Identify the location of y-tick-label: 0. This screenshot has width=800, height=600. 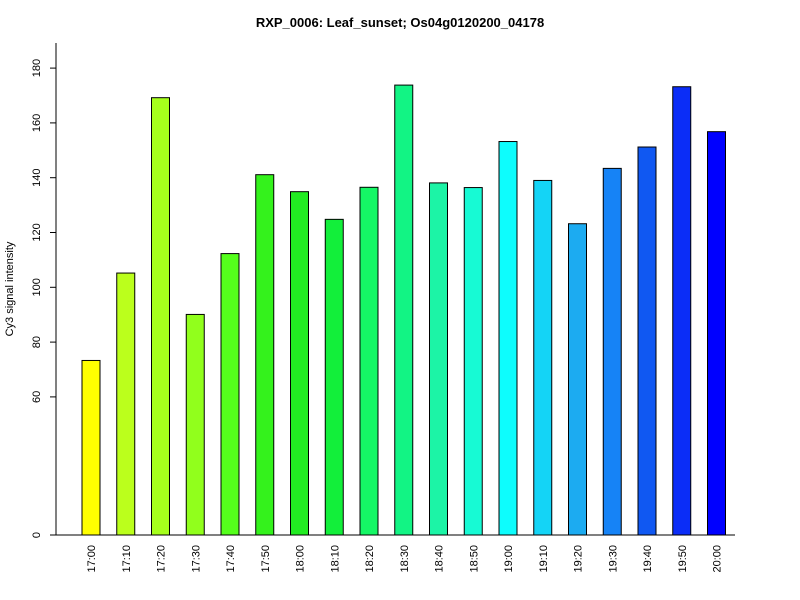
(37, 535).